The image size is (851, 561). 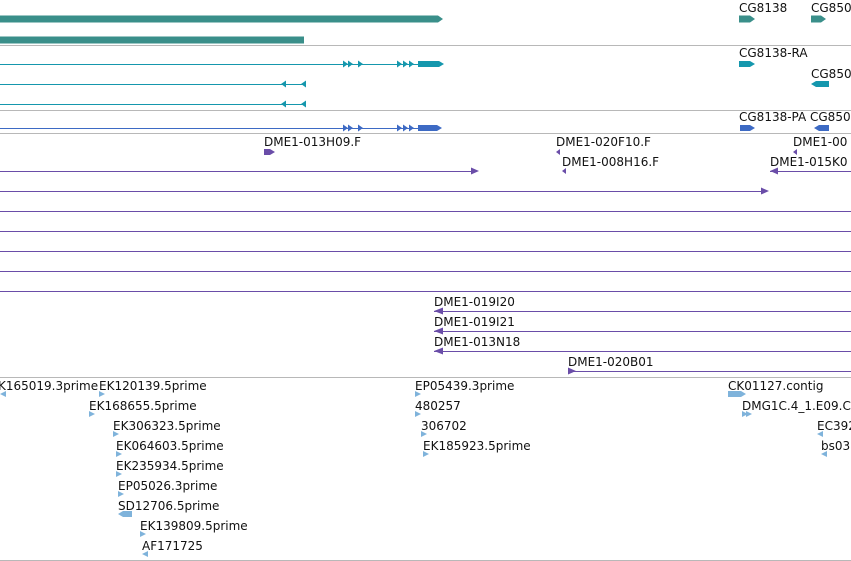 What do you see at coordinates (820, 142) in the screenshot?
I see `feature-label-clone: DME1-00` at bounding box center [820, 142].